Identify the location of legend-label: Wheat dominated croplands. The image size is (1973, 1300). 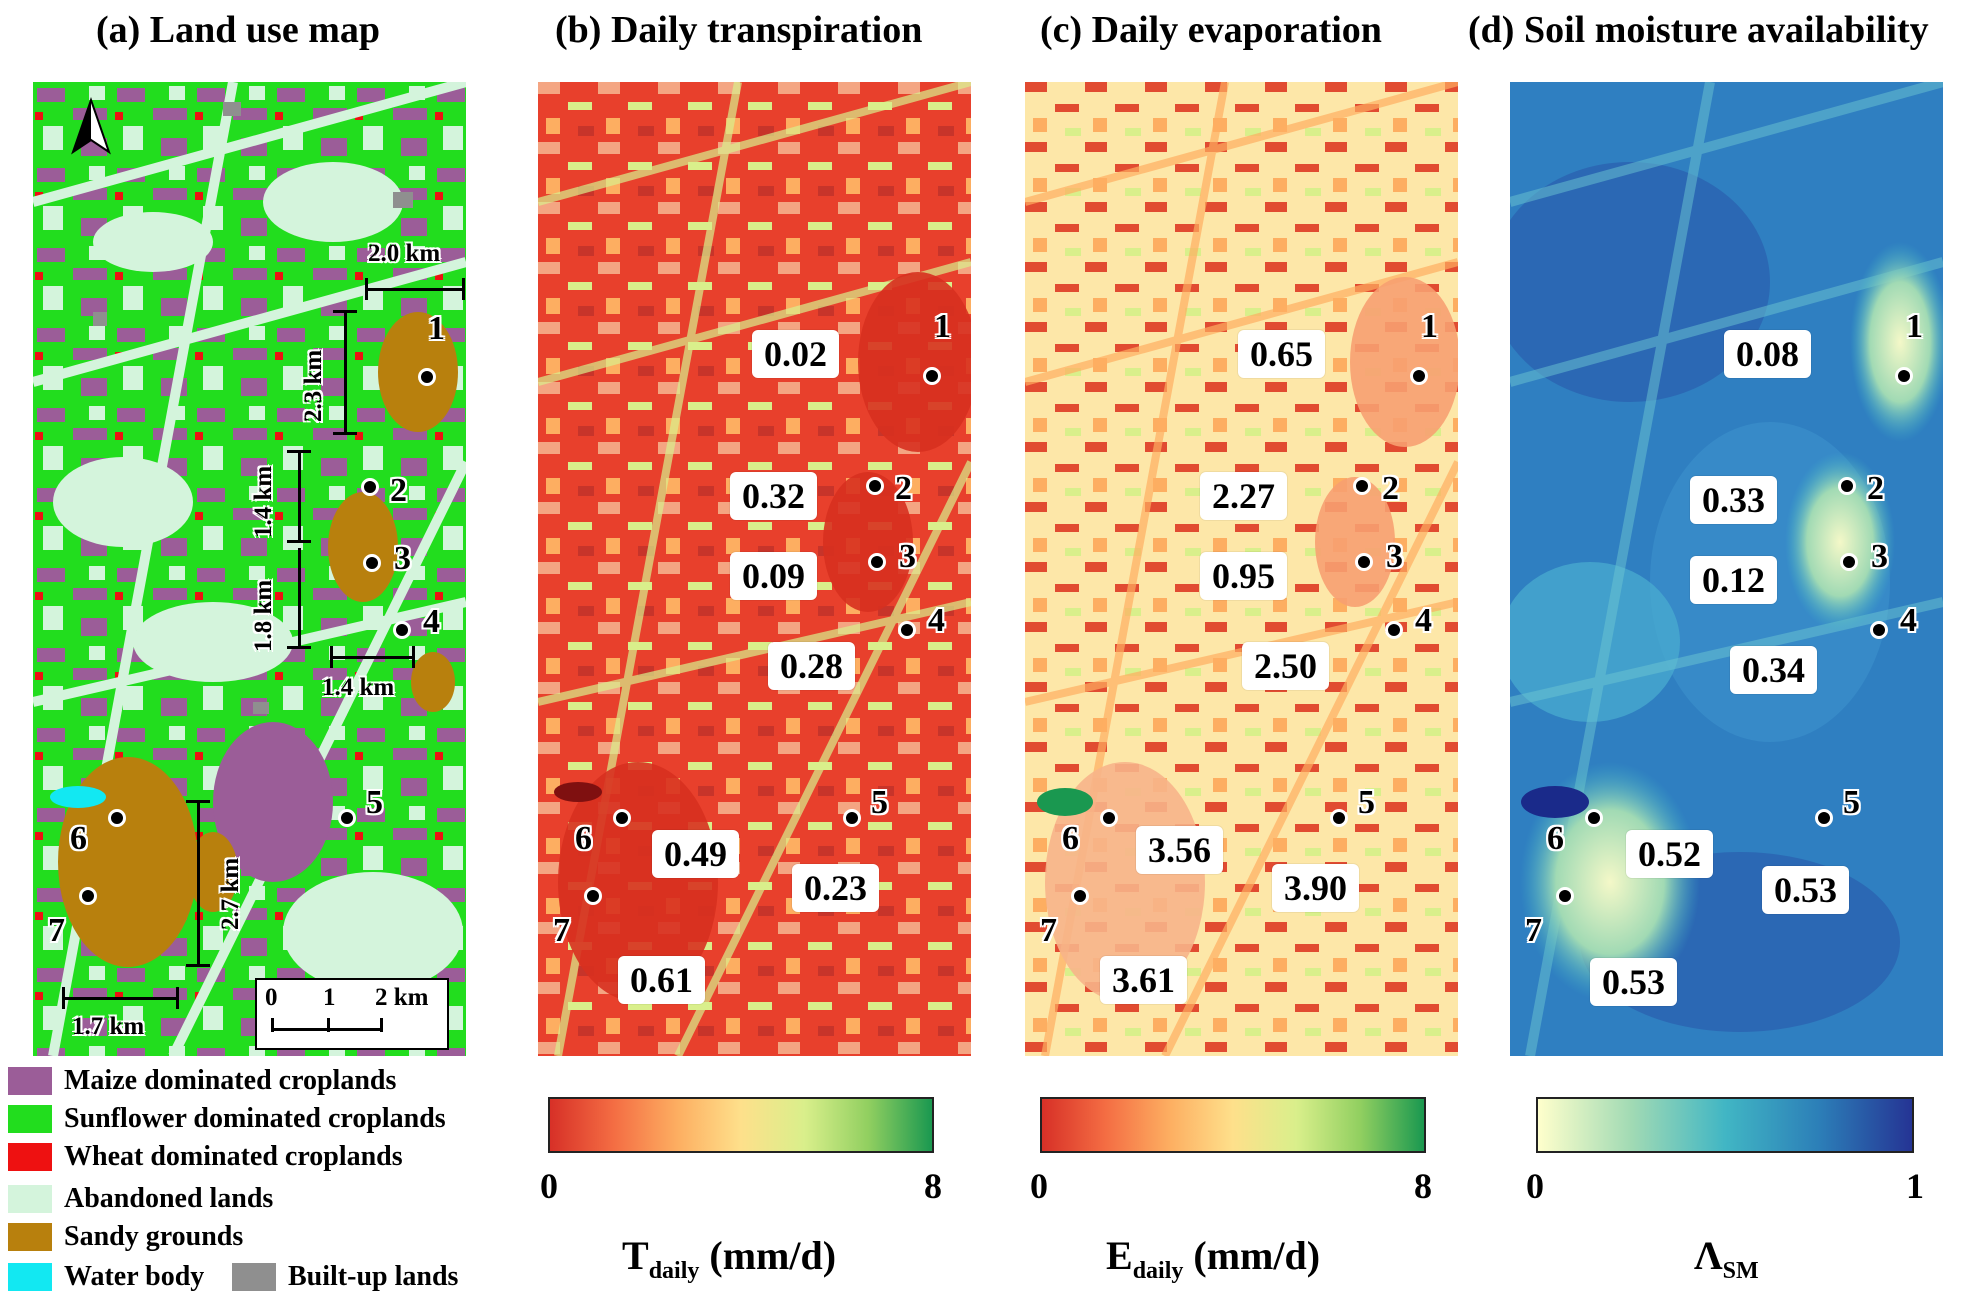
(233, 1156).